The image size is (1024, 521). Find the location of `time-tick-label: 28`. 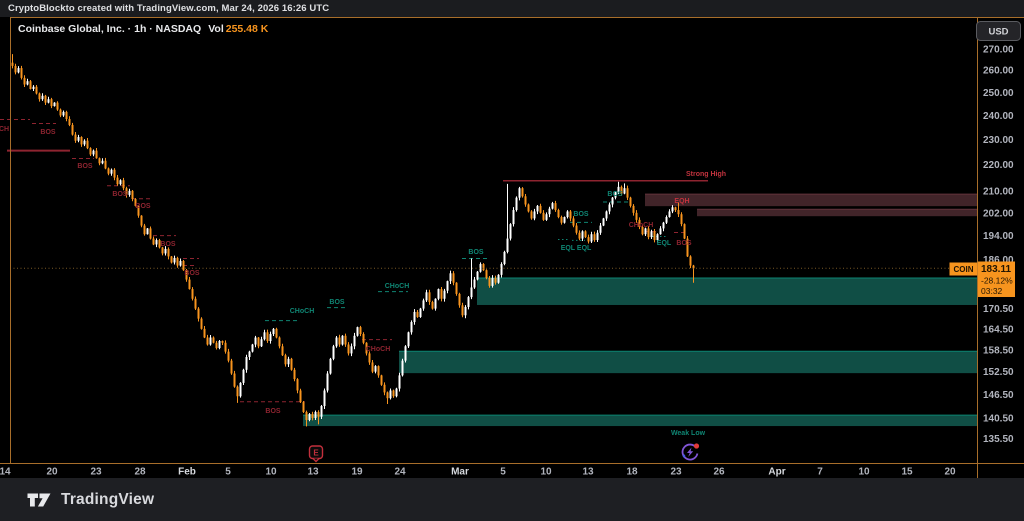

time-tick-label: 28 is located at coordinates (140, 472).